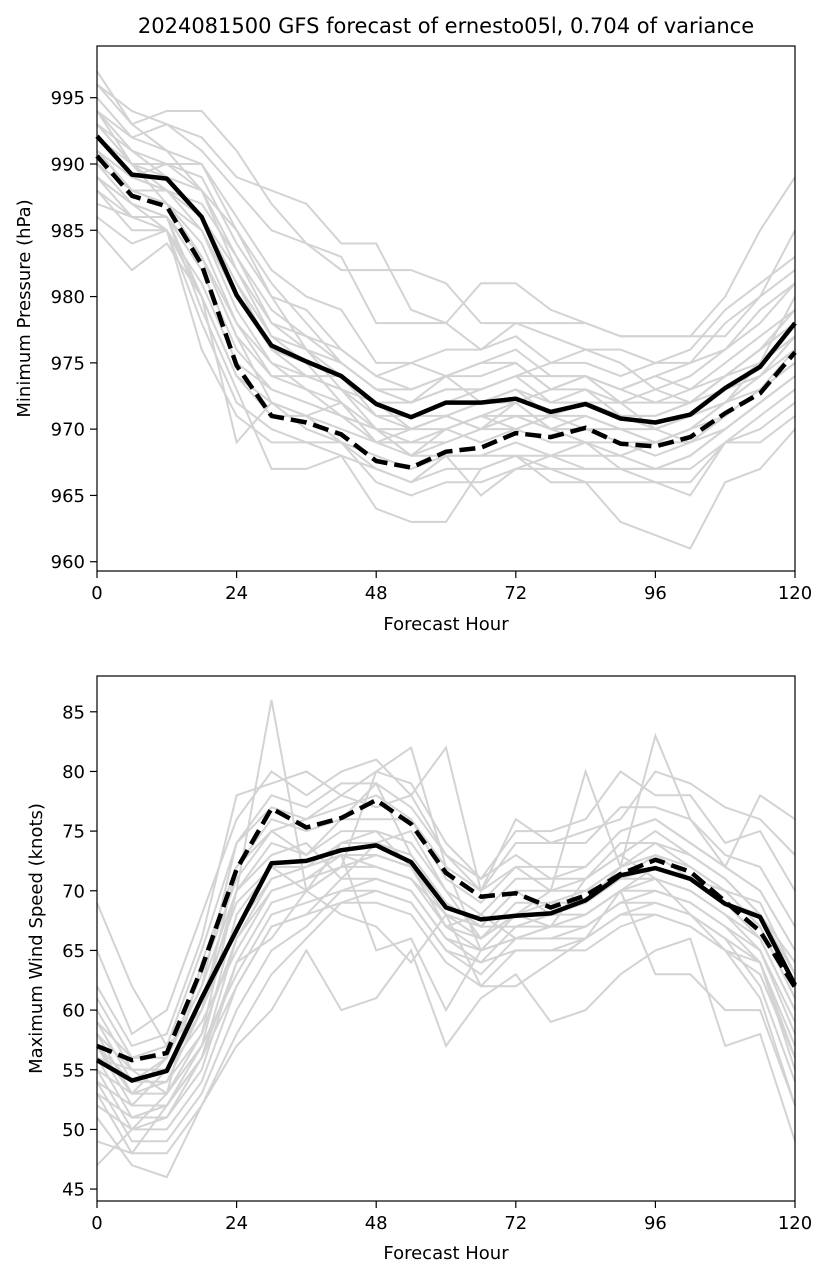 This screenshot has height=1279, width=830. Describe the element at coordinates (376, 593) in the screenshot. I see `pressure-x-tick-label: 48` at that location.